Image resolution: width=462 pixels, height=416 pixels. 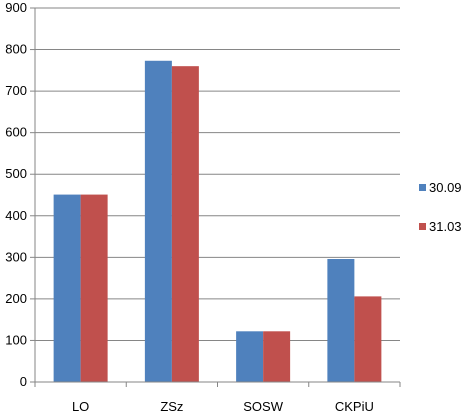 What do you see at coordinates (354, 406) in the screenshot?
I see `x-tick-label: CKPiU` at bounding box center [354, 406].